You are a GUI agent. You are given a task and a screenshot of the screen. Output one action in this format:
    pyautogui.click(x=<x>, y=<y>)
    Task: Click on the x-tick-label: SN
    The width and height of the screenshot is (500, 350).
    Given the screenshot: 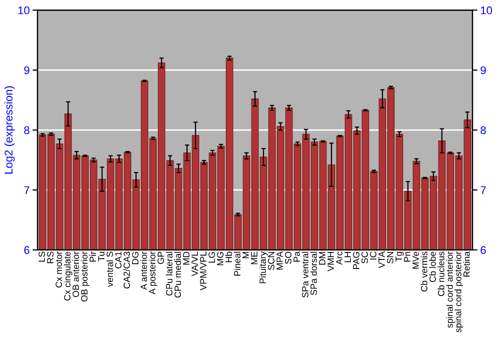 What is the action you would take?
    pyautogui.click(x=390, y=258)
    